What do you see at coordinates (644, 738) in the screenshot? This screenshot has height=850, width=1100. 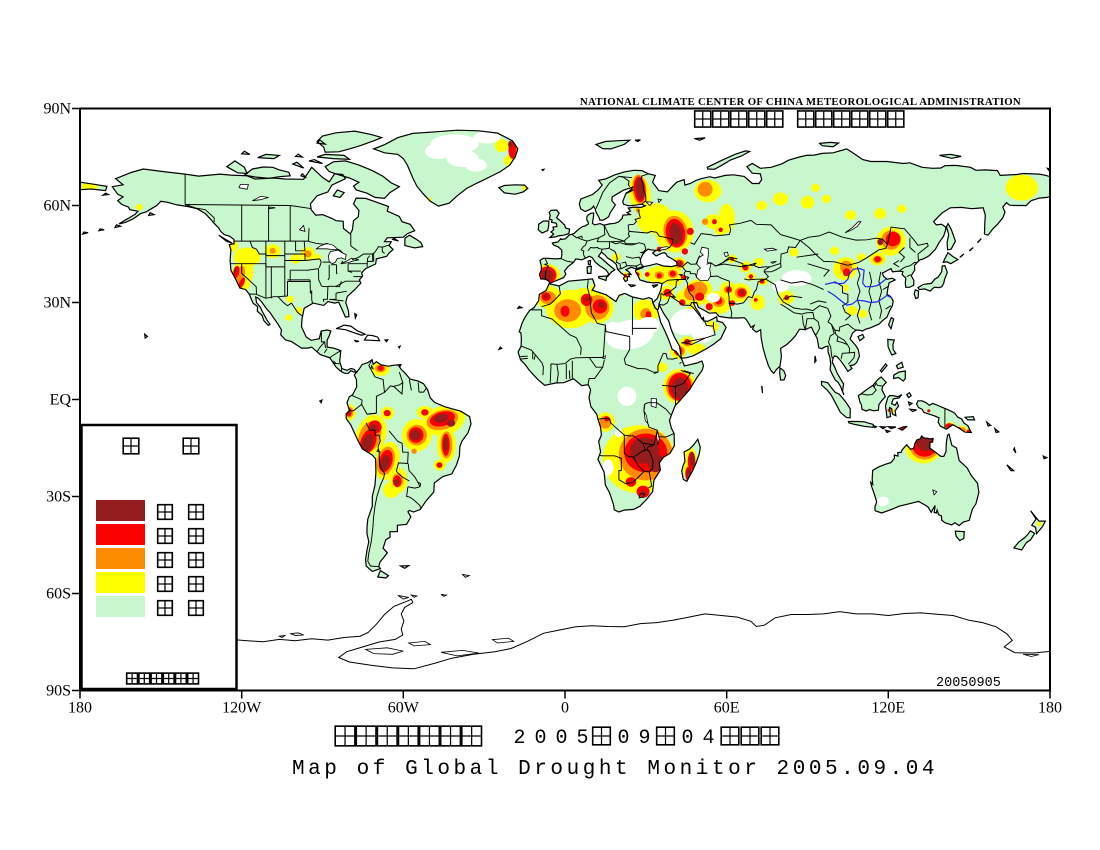 I see `svg-text: 9` at bounding box center [644, 738].